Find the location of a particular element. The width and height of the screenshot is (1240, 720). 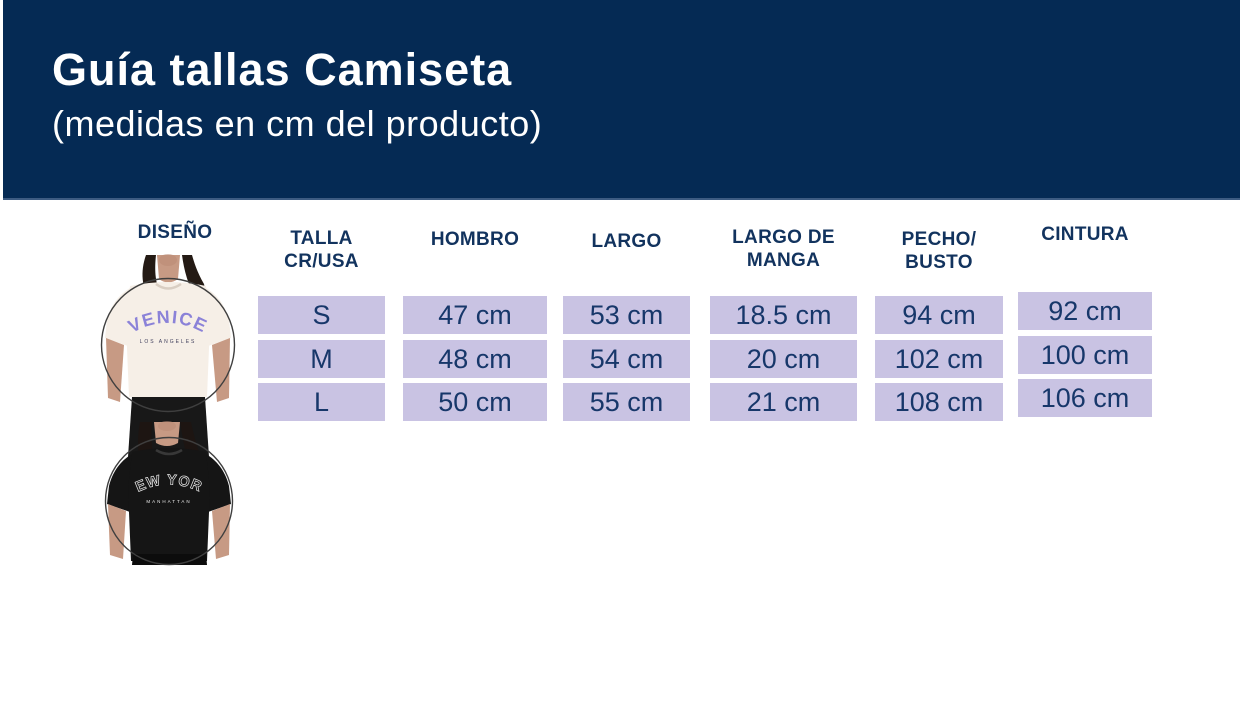

shirt-print-sub: LOS ANGELES is located at coordinates (168, 342).